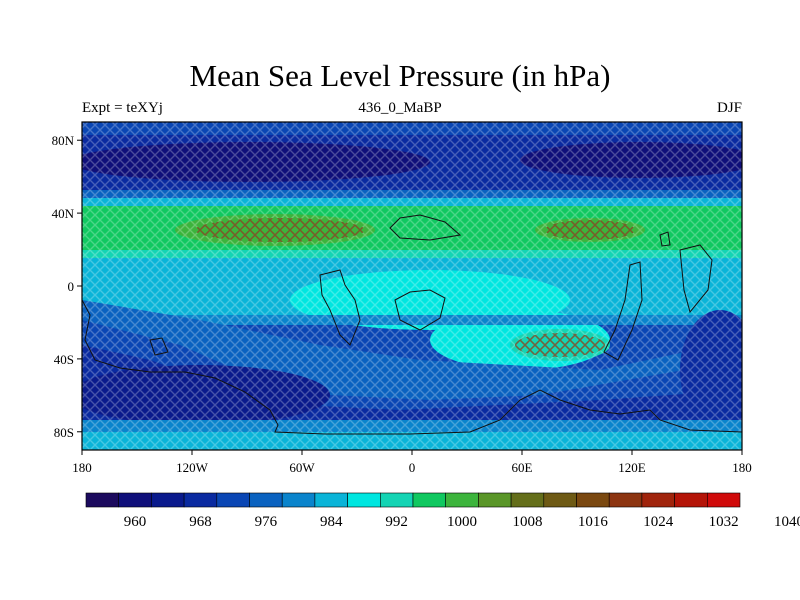  What do you see at coordinates (63, 213) in the screenshot?
I see `lat-tick-label: 40N` at bounding box center [63, 213].